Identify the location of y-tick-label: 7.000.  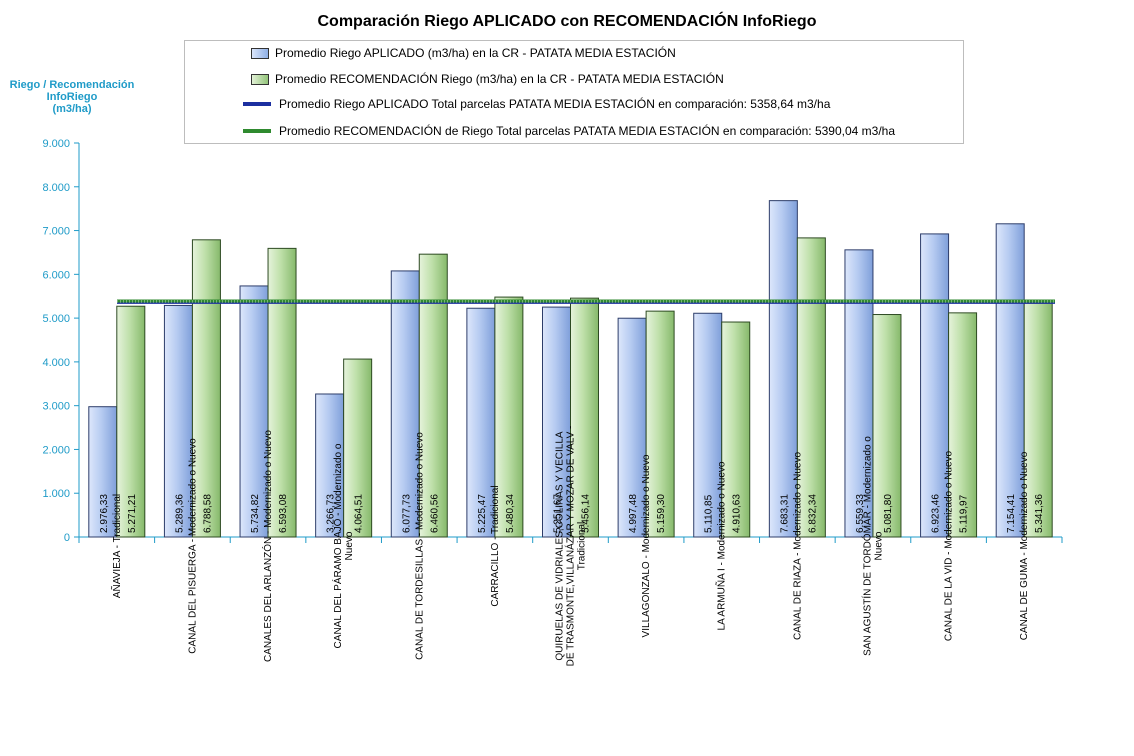
(56, 232).